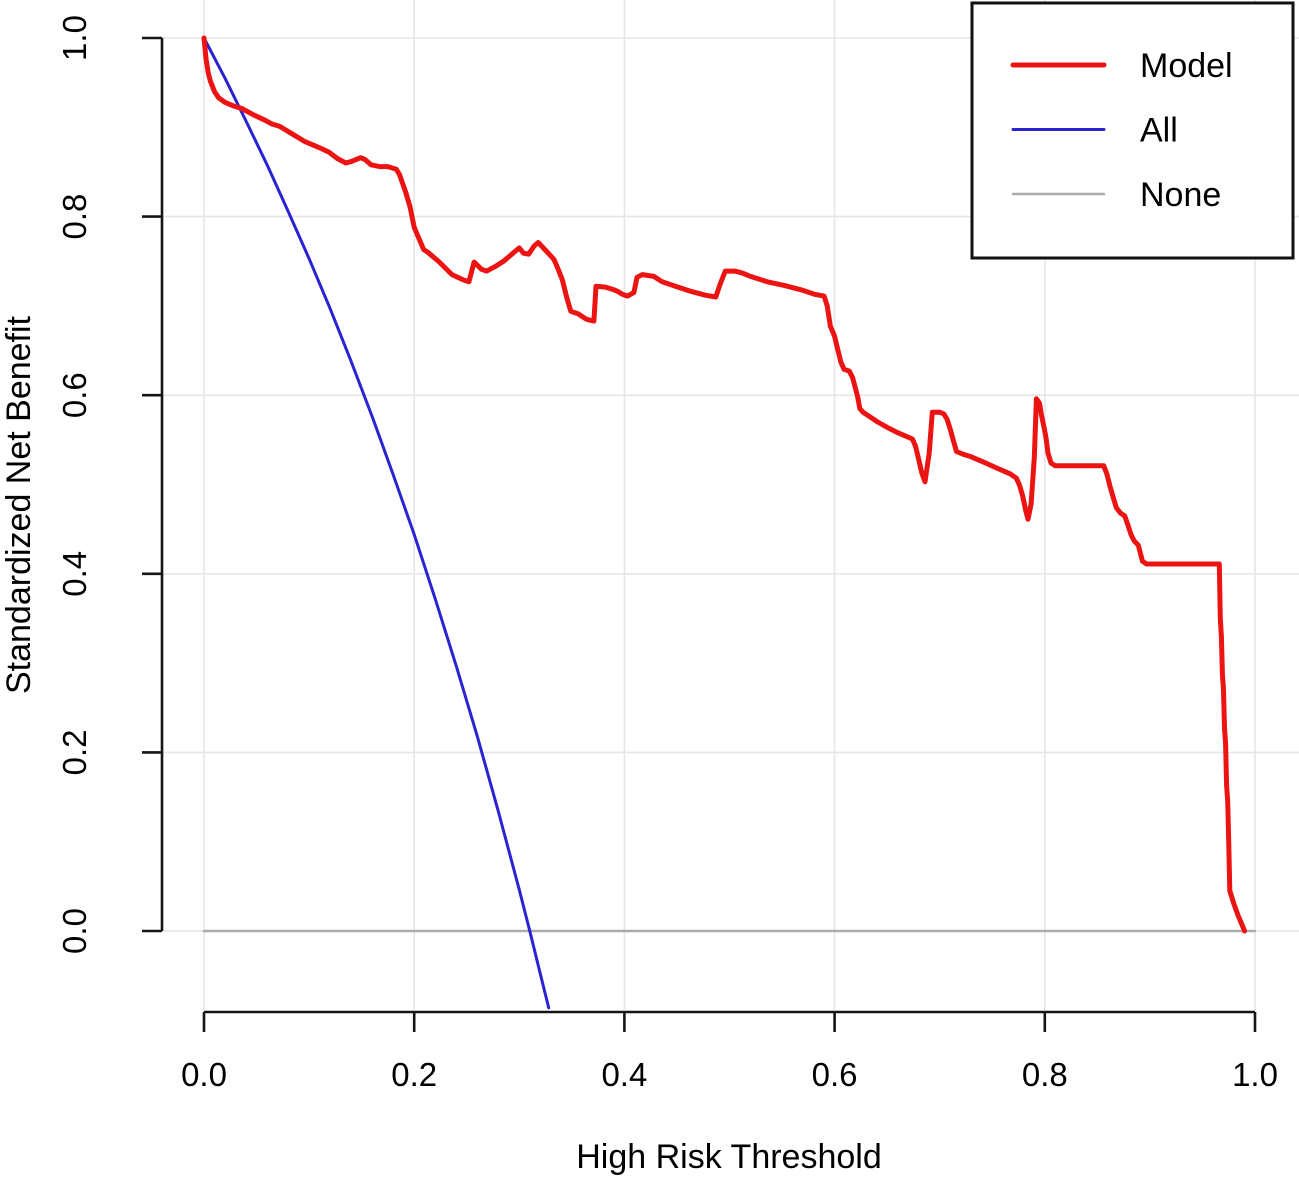  I want to click on x-tick-label: 0.6, so click(835, 1074).